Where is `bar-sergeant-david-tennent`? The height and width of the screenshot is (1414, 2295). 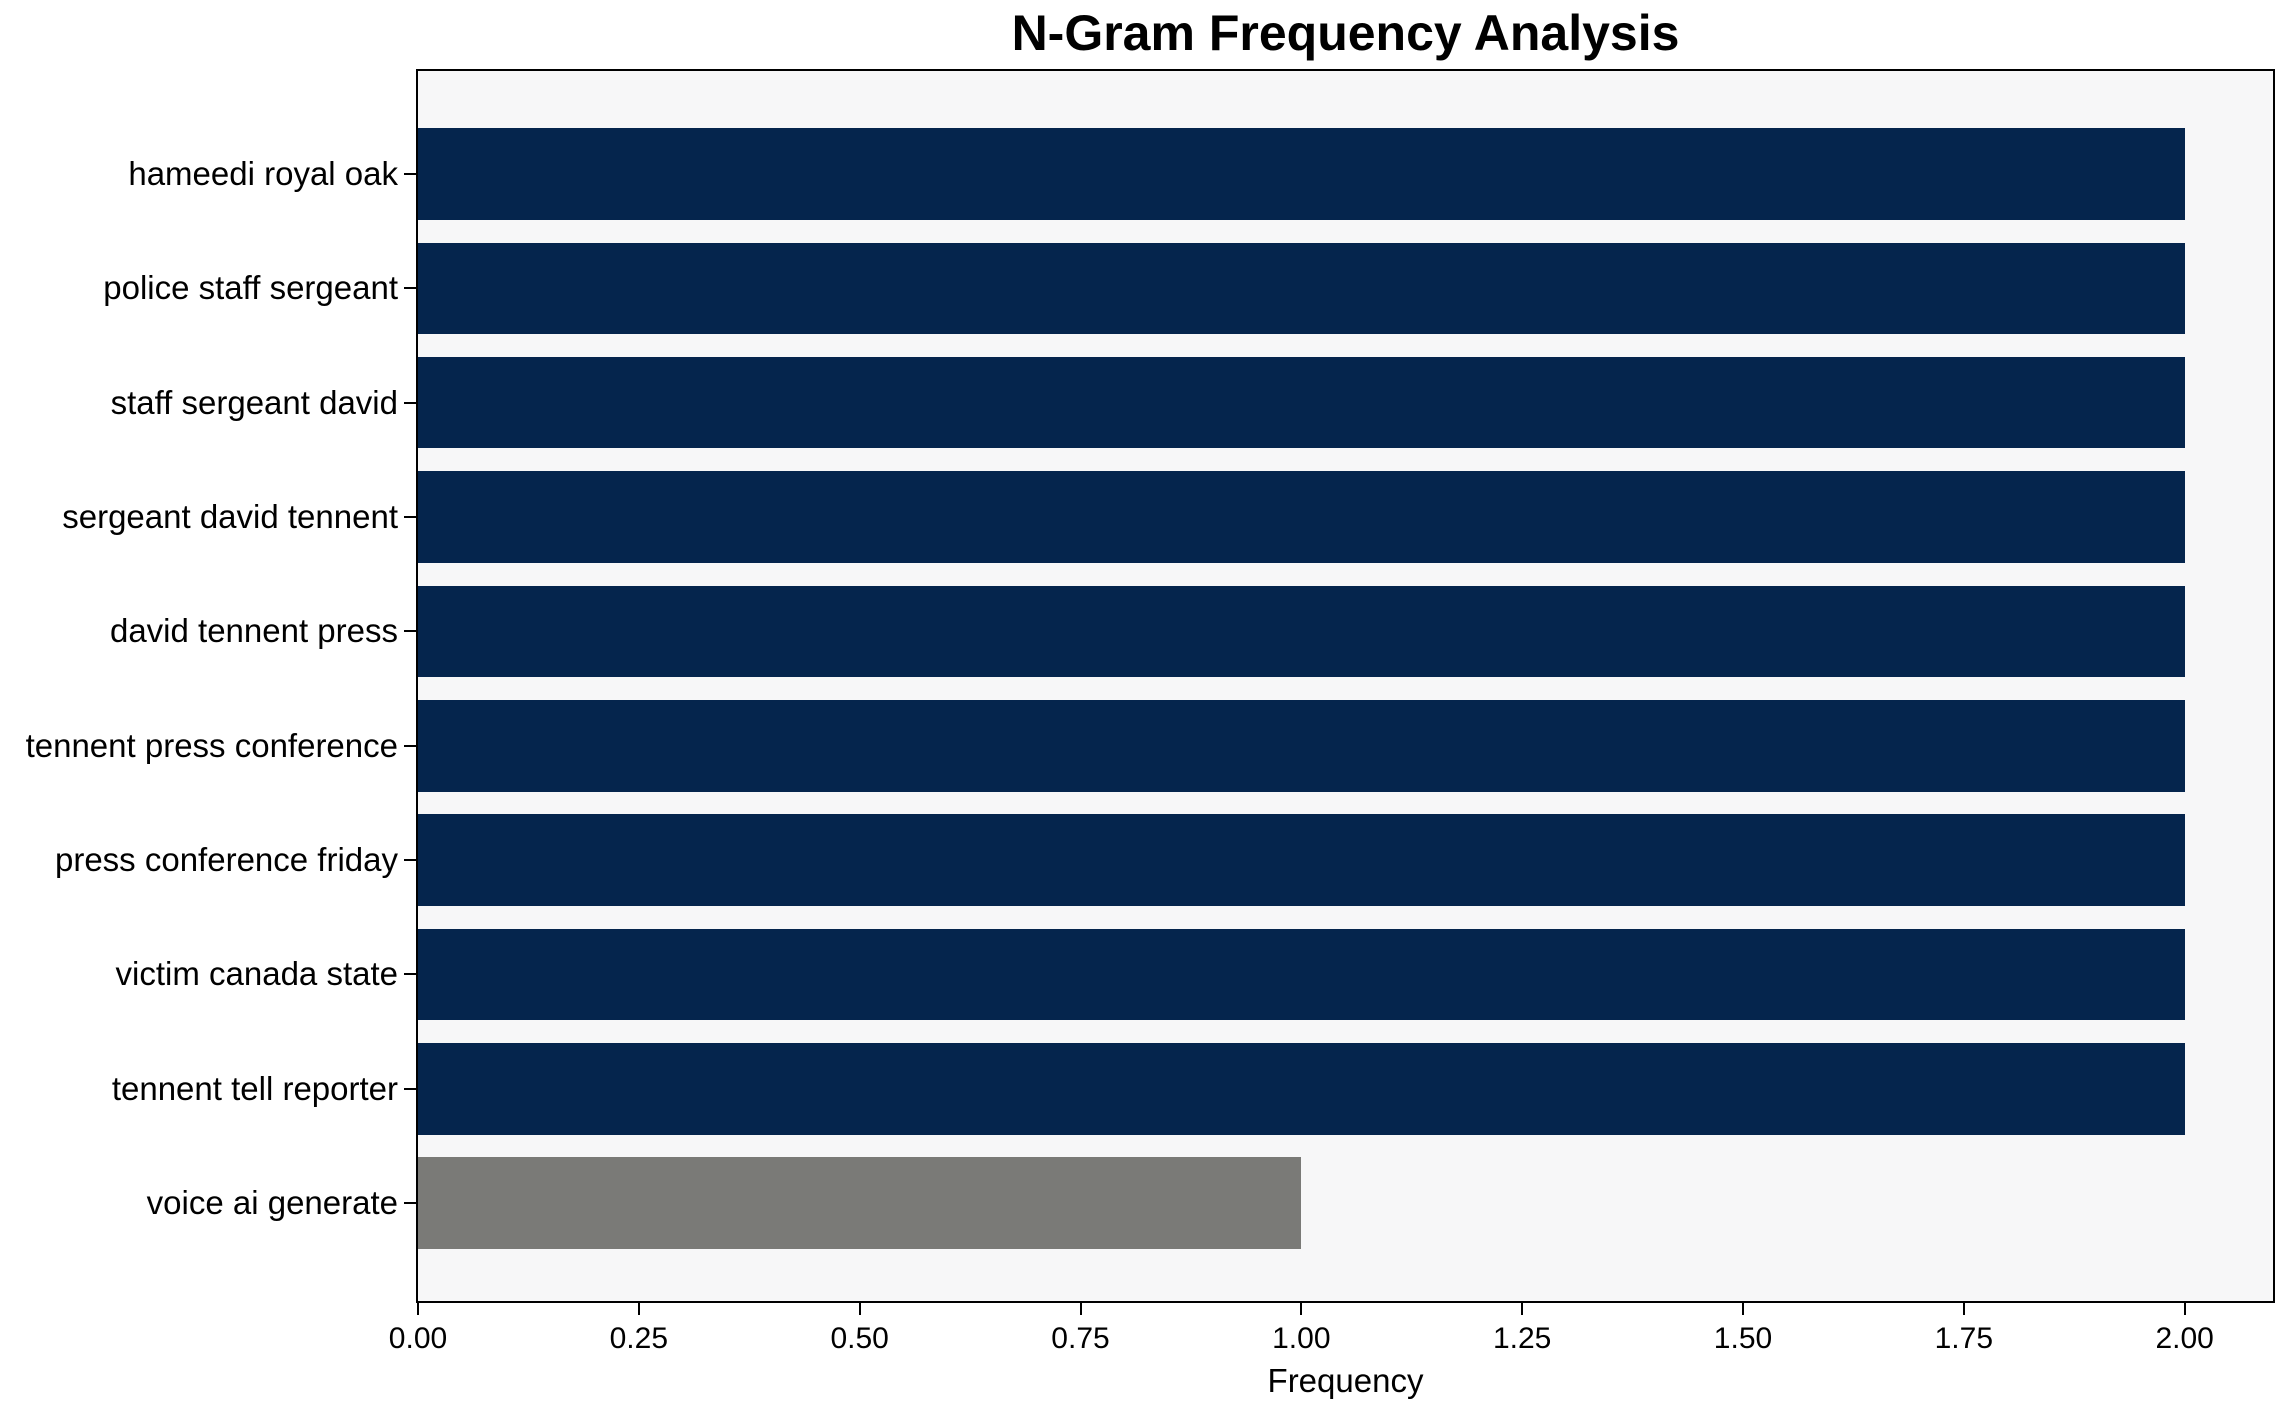
bar-sergeant-david-tennent is located at coordinates (1301, 517).